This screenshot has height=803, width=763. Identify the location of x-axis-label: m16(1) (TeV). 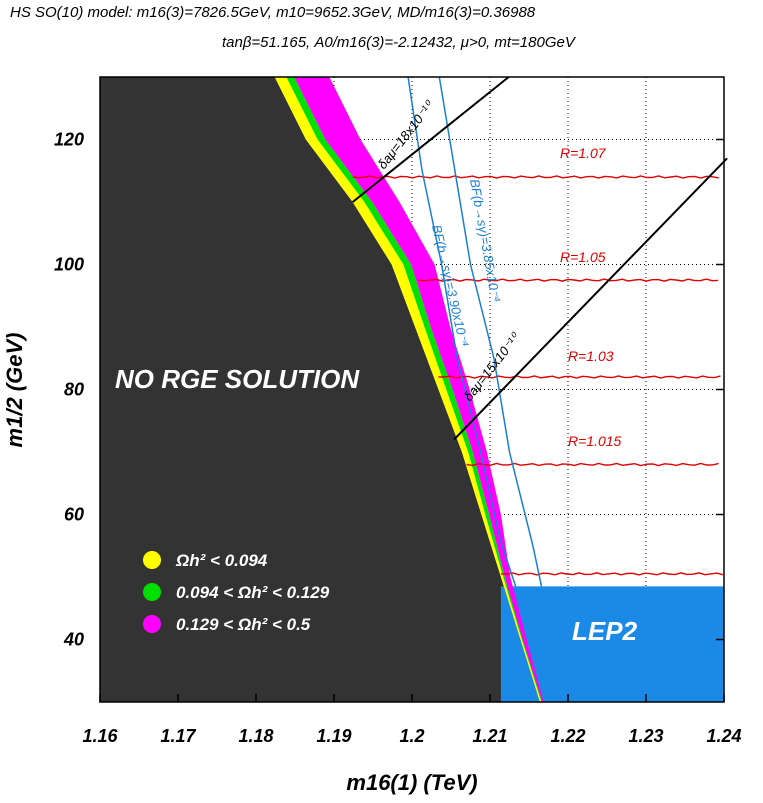
(411, 782).